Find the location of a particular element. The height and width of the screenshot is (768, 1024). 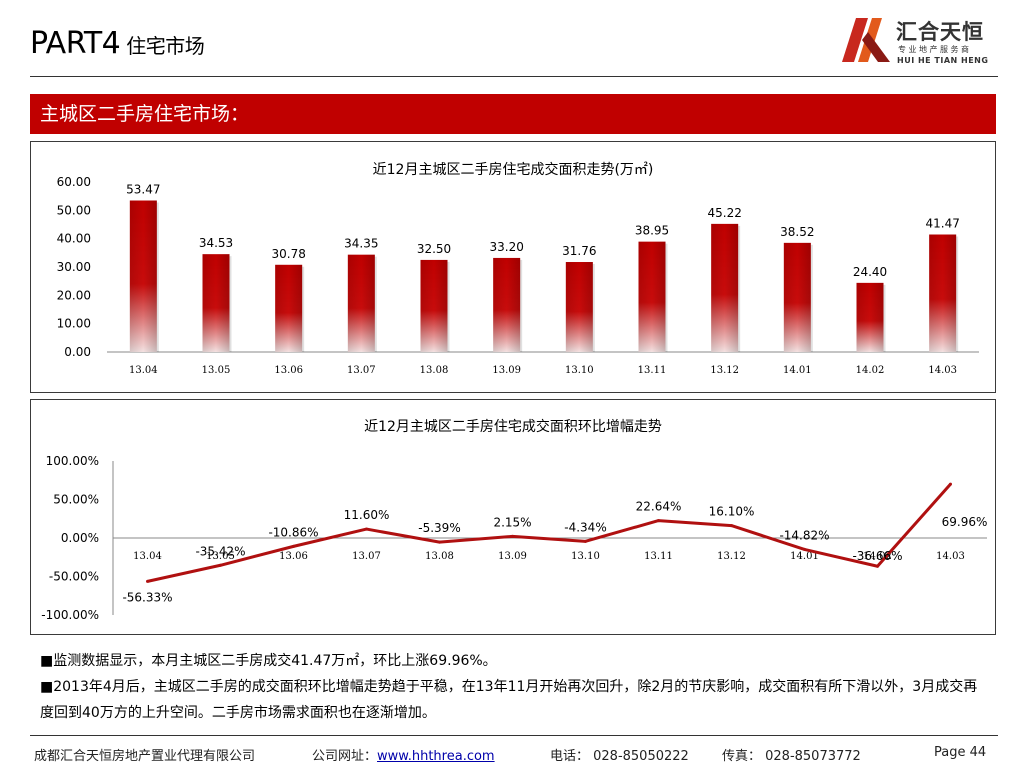

bar-data-label: 24.40 is located at coordinates (870, 272).